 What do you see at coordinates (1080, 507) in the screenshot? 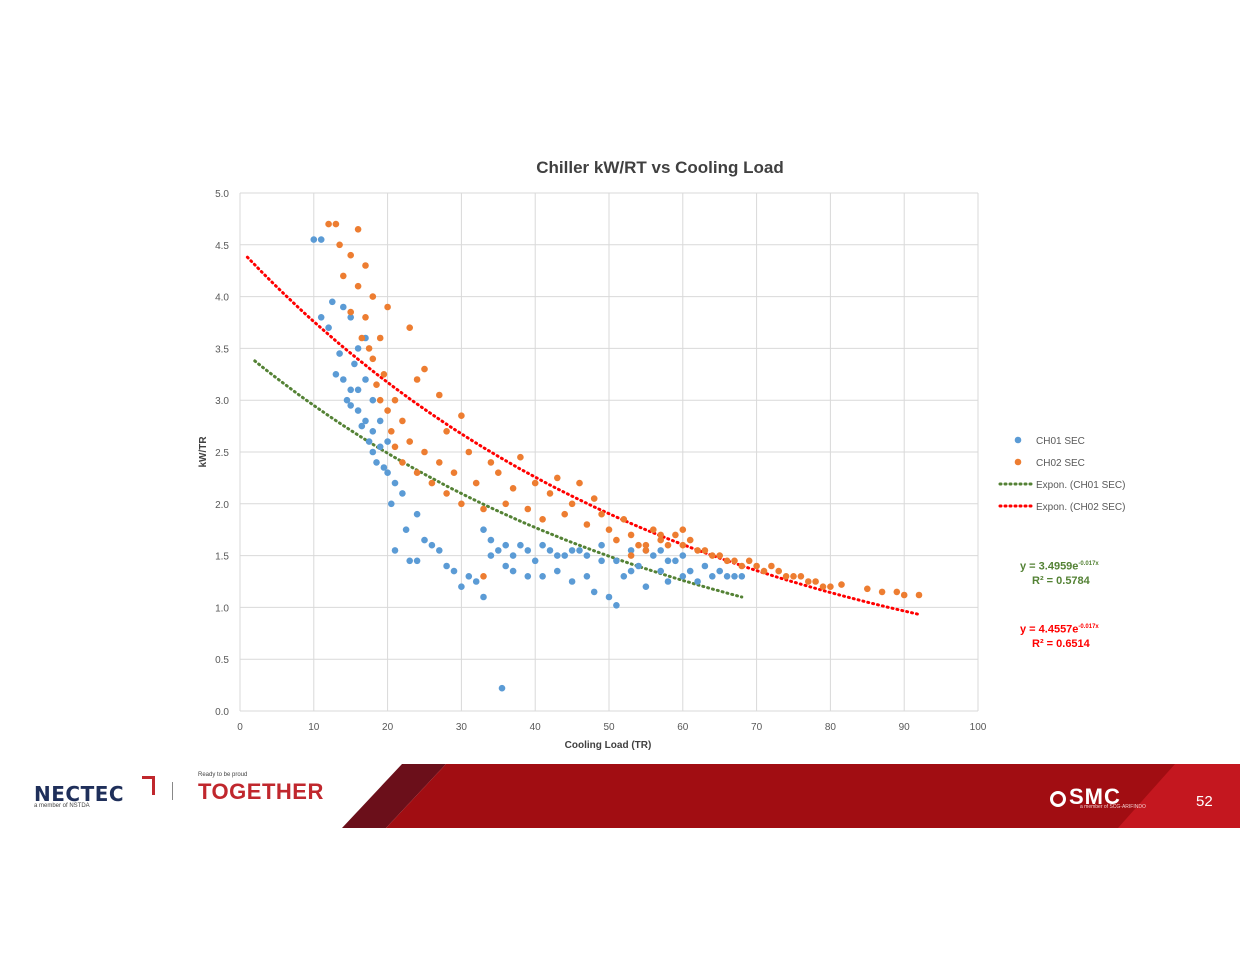
I see `legend-label: Expon. (CH02 SEC)` at bounding box center [1080, 507].